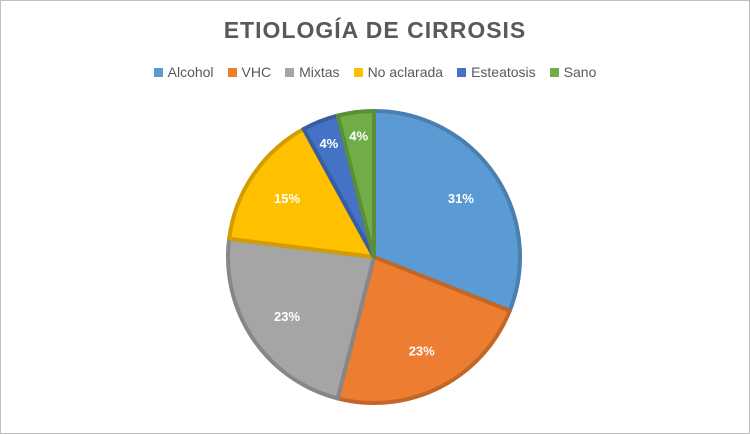  Describe the element at coordinates (319, 72) in the screenshot. I see `legend-label: Mixtas` at that location.